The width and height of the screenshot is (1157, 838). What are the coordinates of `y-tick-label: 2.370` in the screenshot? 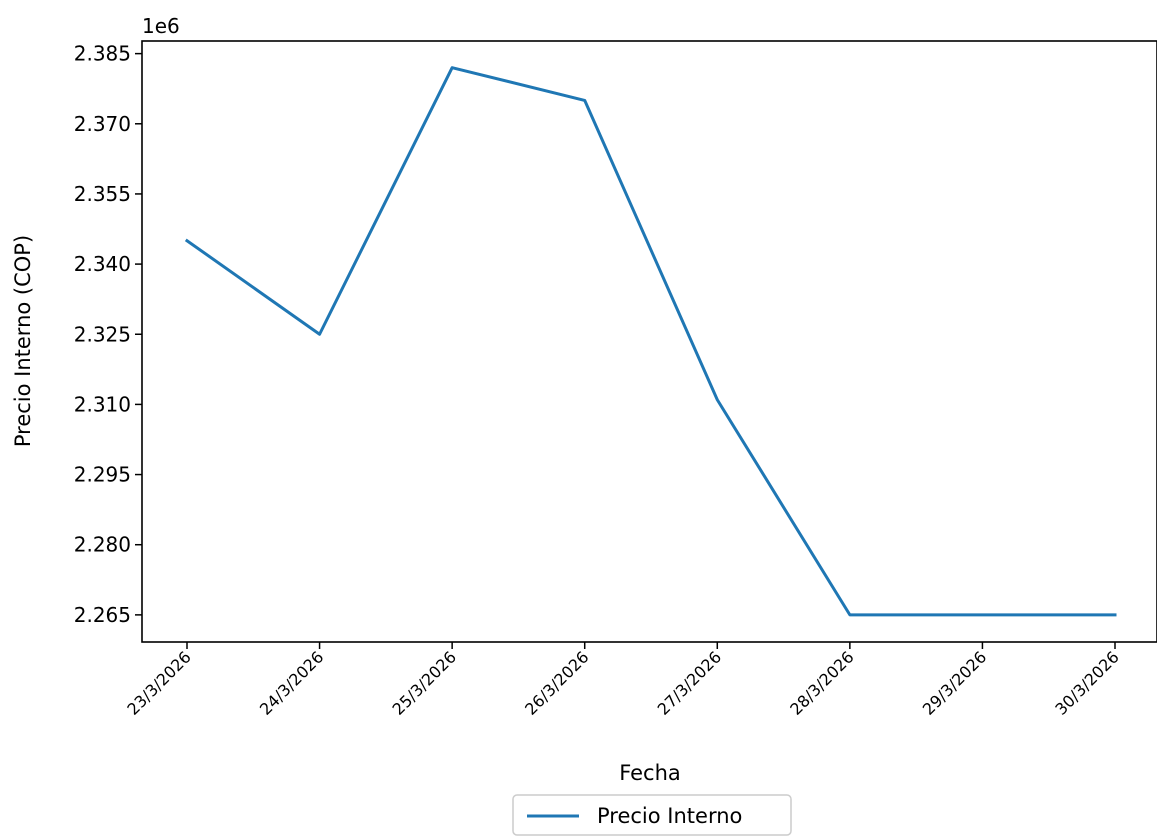 It's located at (102, 124).